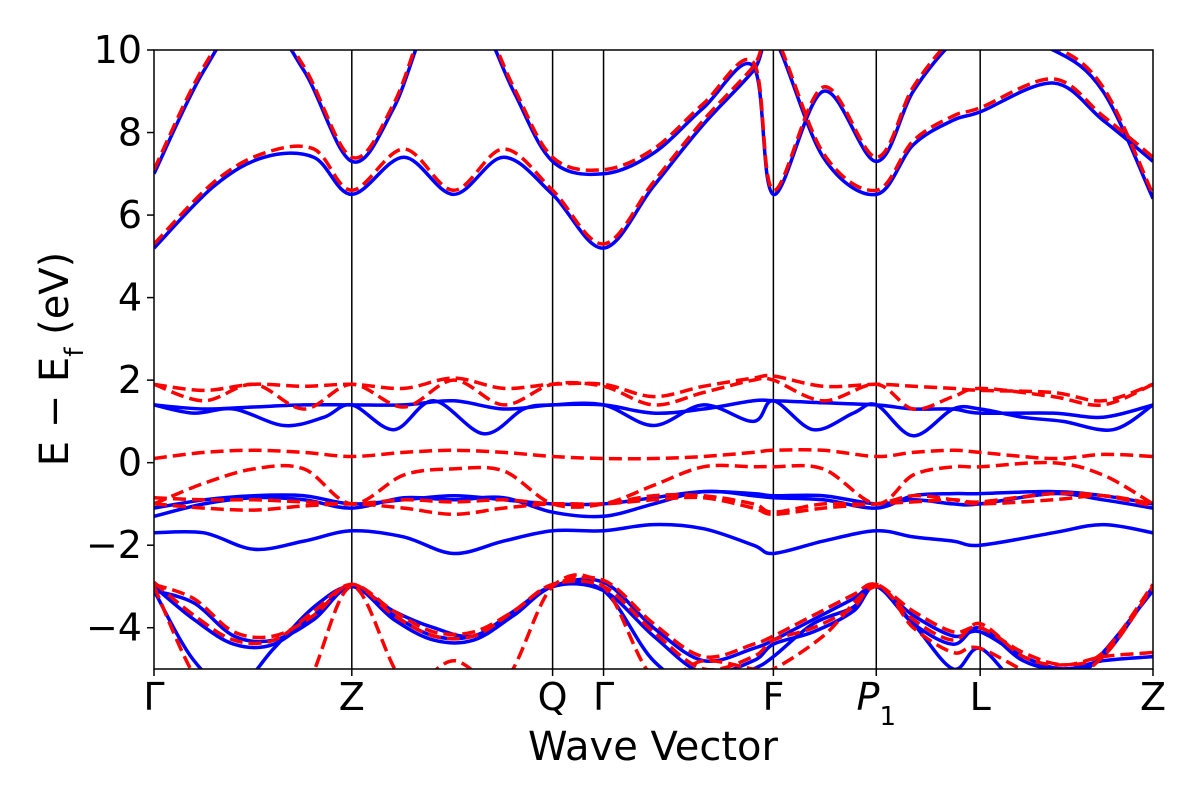  What do you see at coordinates (55, 412) in the screenshot?
I see `y-axis-title-main: E − E` at bounding box center [55, 412].